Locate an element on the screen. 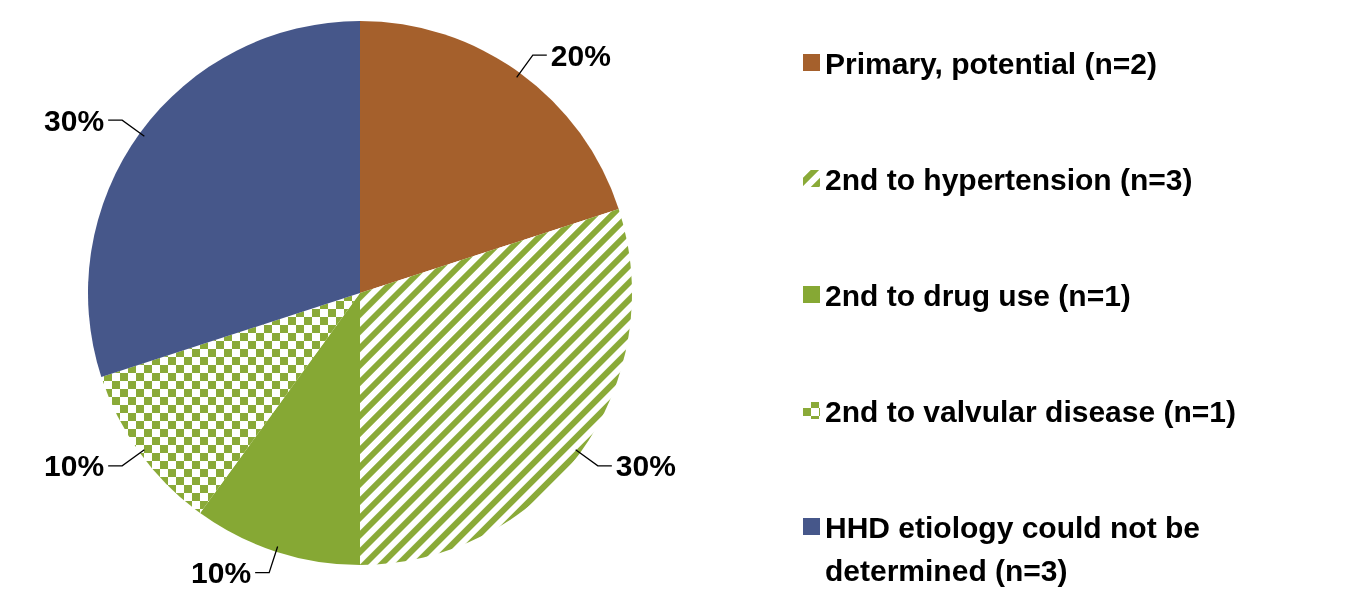 The height and width of the screenshot is (599, 1358). legend-label: HHD etiology could not be determined (n=3) is located at coordinates (1012, 548).